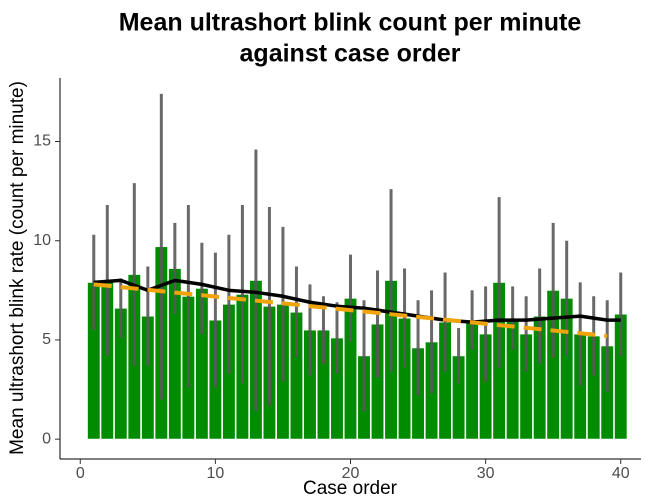  What do you see at coordinates (357, 301) in the screenshot?
I see `smooth-line` at bounding box center [357, 301].